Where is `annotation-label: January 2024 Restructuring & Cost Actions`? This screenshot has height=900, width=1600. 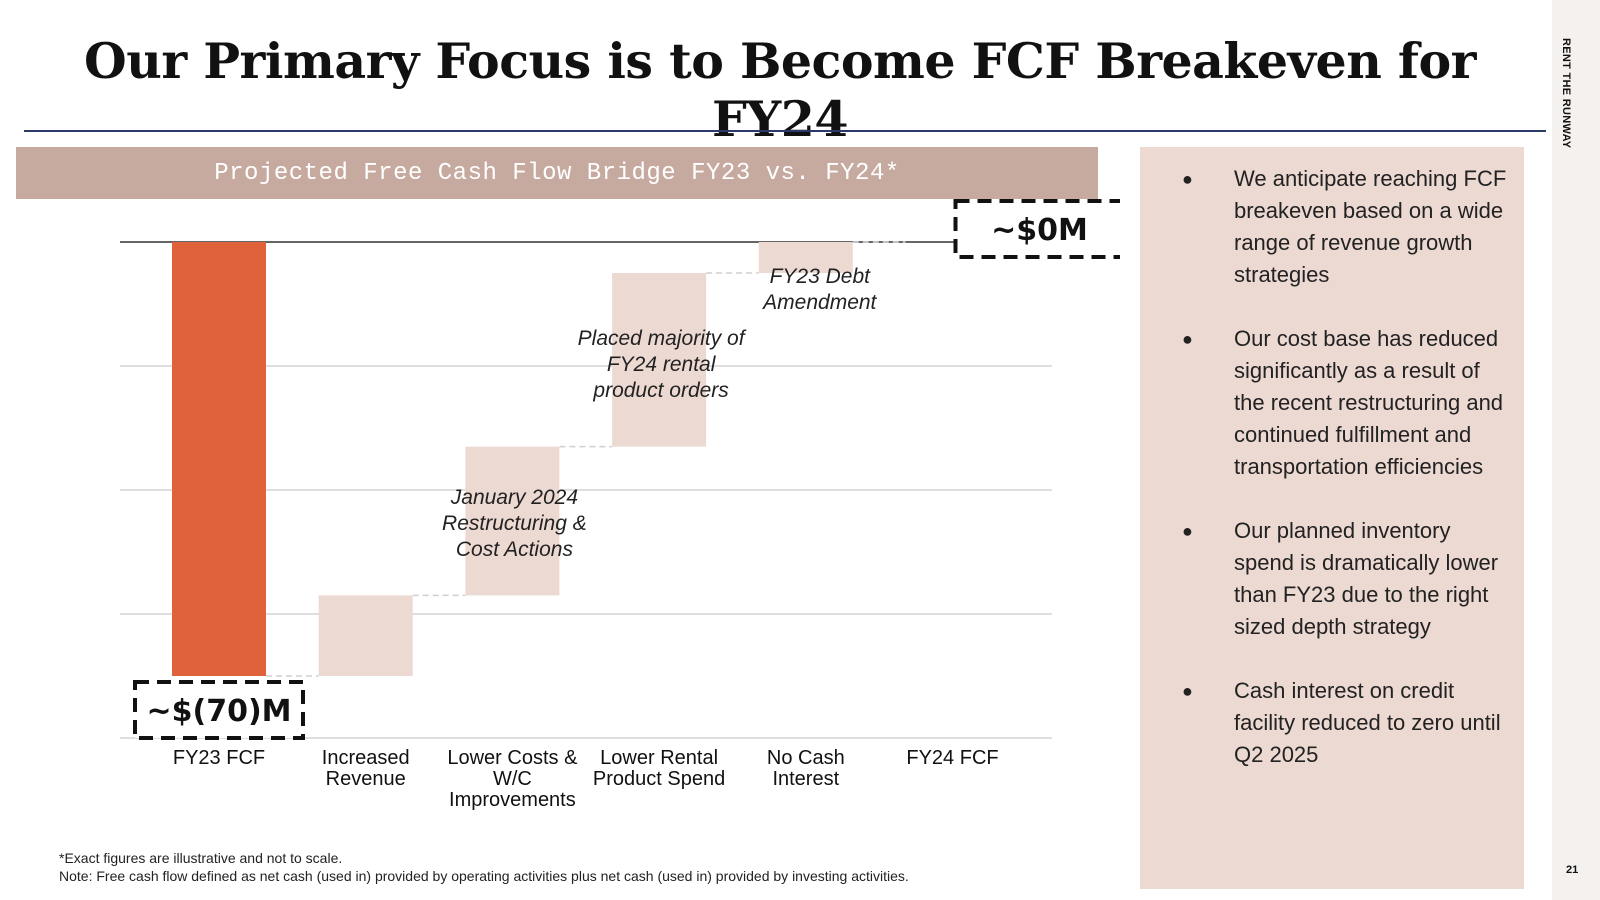 annotation-label: January 2024 Restructuring & Cost Actions is located at coordinates (514, 523).